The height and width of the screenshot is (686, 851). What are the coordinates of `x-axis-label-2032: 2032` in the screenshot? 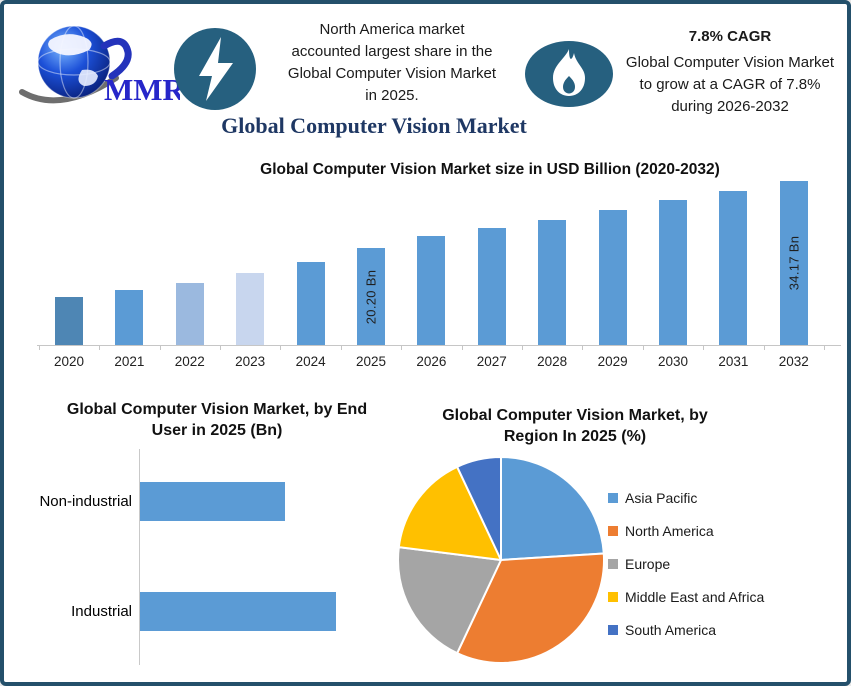 It's located at (793, 361).